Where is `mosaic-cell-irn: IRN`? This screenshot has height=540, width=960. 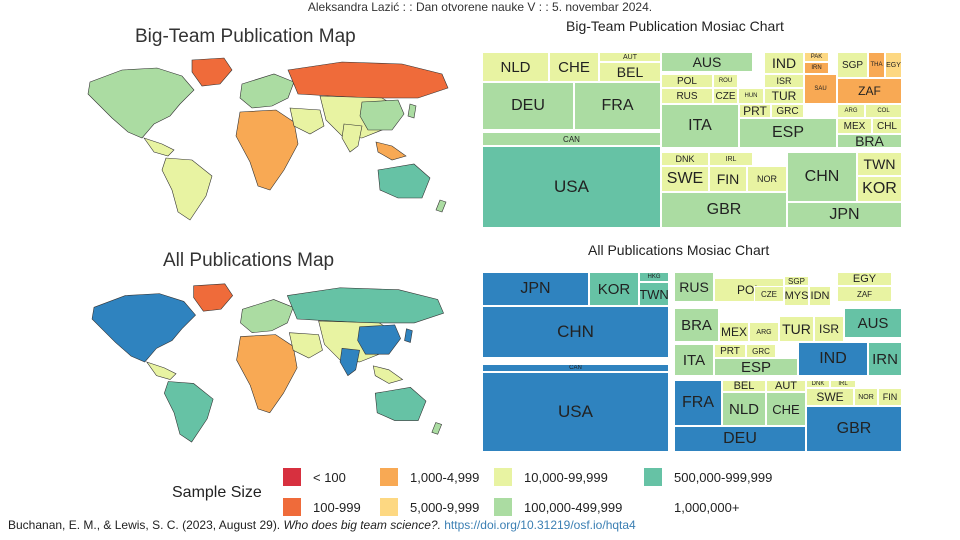
mosaic-cell-irn: IRN is located at coordinates (816, 68).